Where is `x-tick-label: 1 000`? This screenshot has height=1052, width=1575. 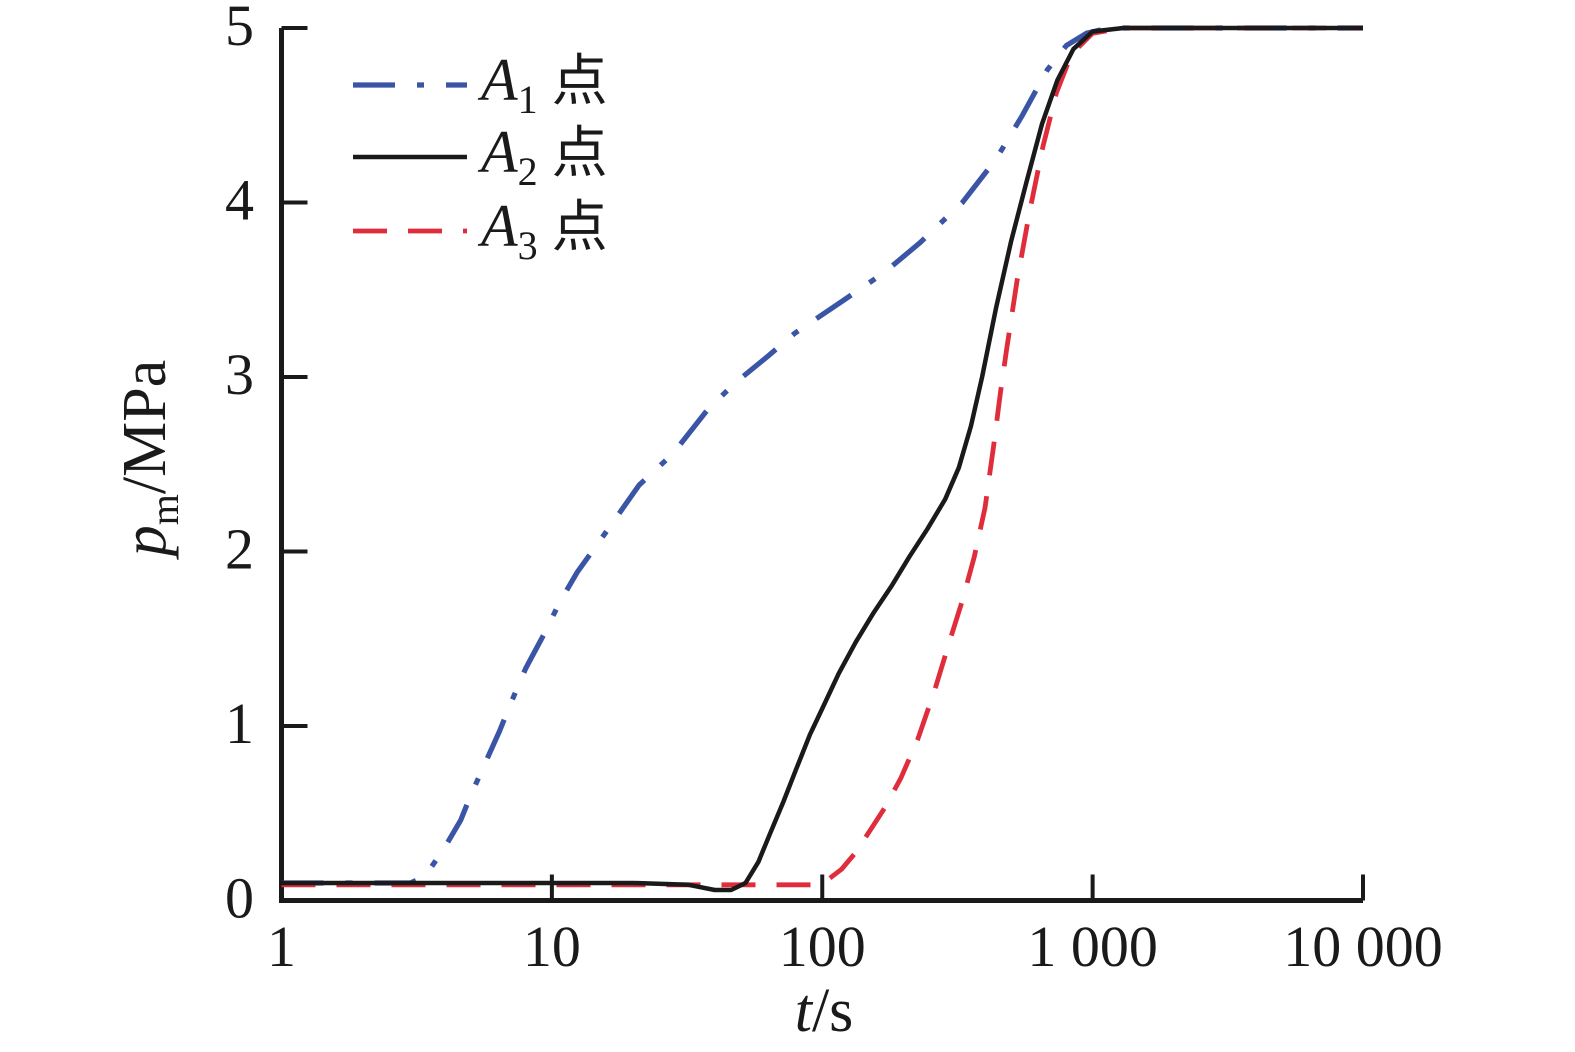
x-tick-label: 1 000 is located at coordinates (1092, 946).